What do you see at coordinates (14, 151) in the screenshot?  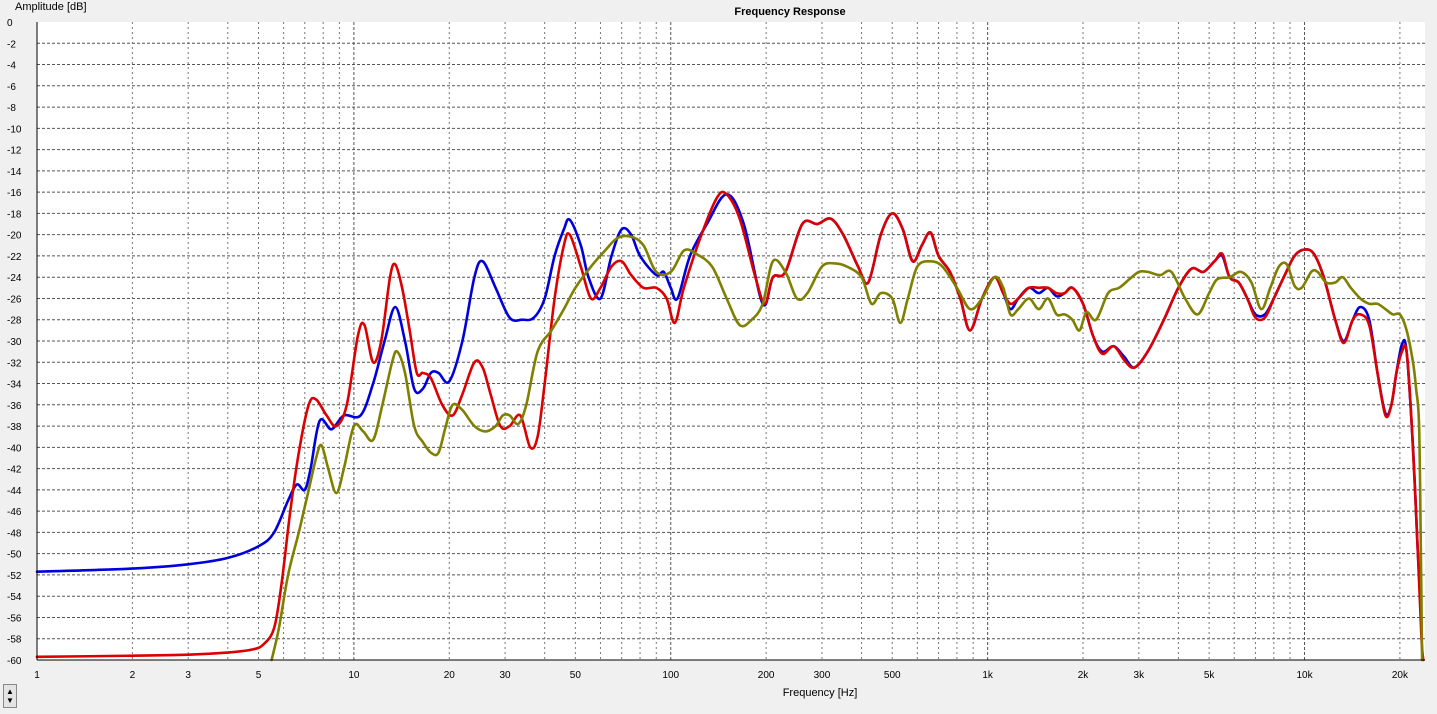 I see `y-tick-label: -12` at bounding box center [14, 151].